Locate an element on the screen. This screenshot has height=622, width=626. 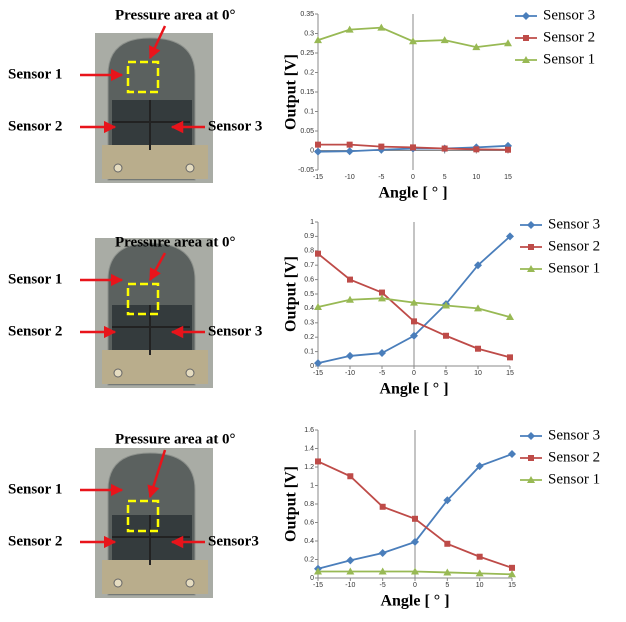
x-axis-label: Angle [ ° ] is located at coordinates (413, 389).